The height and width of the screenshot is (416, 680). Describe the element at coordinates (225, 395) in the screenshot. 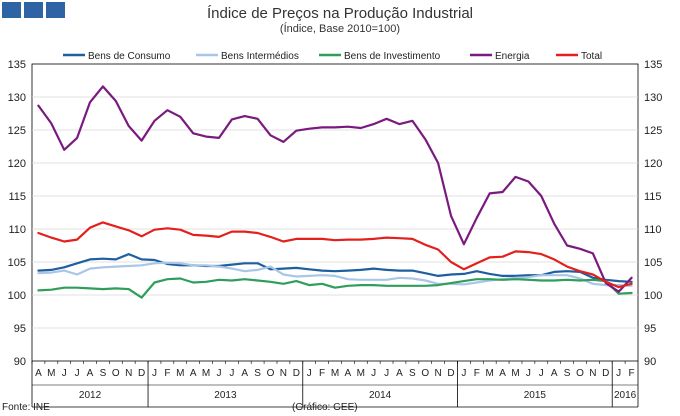

I see `x-year-label: 2013` at that location.